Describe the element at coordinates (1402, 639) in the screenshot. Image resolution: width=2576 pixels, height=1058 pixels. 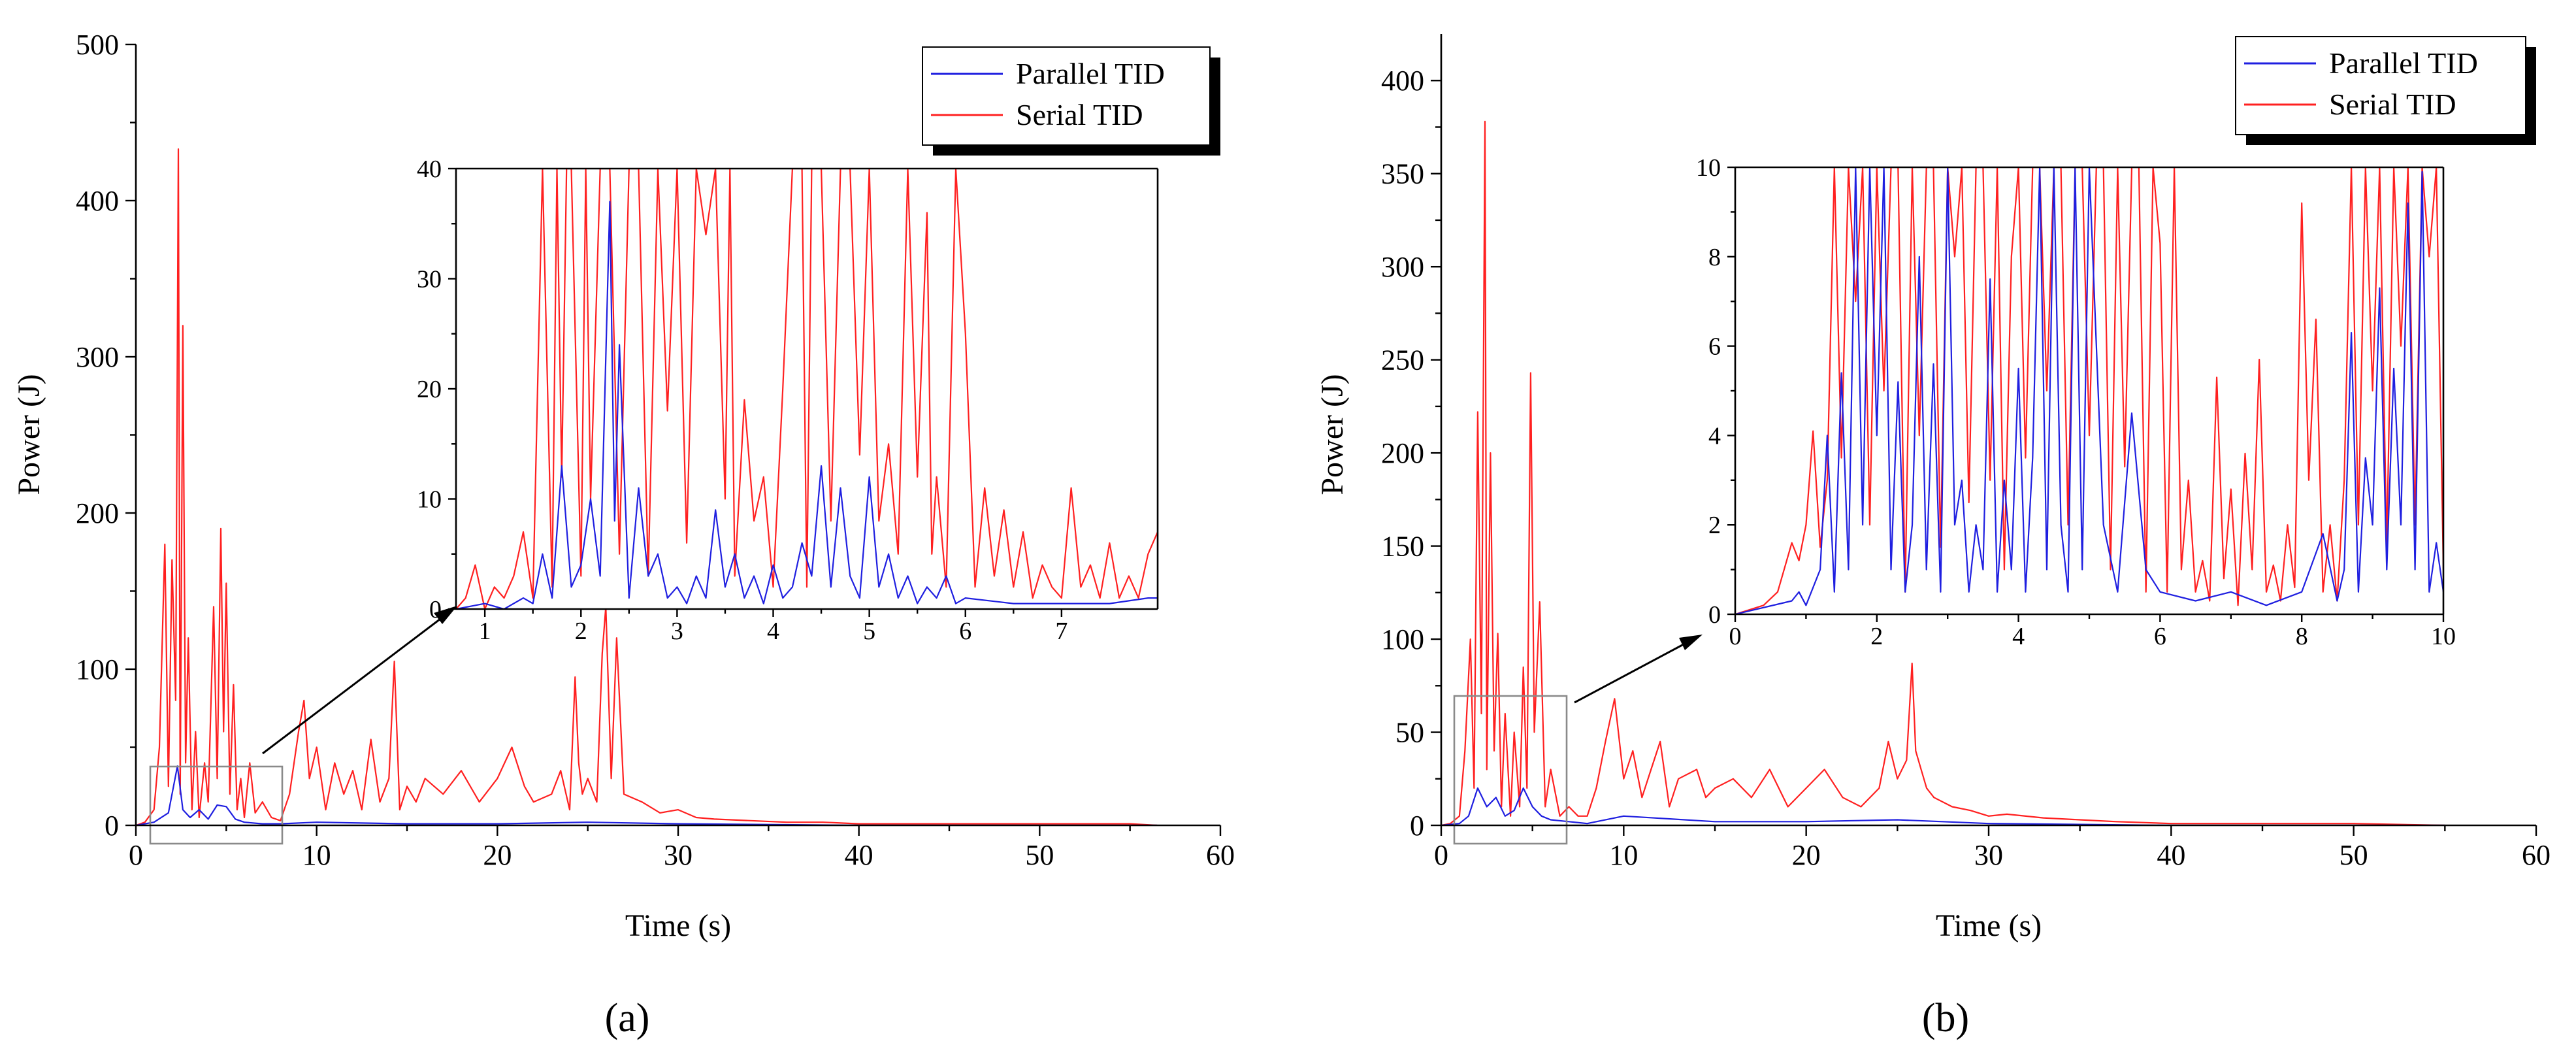
I see `main-y-tick-label-b: 100` at that location.